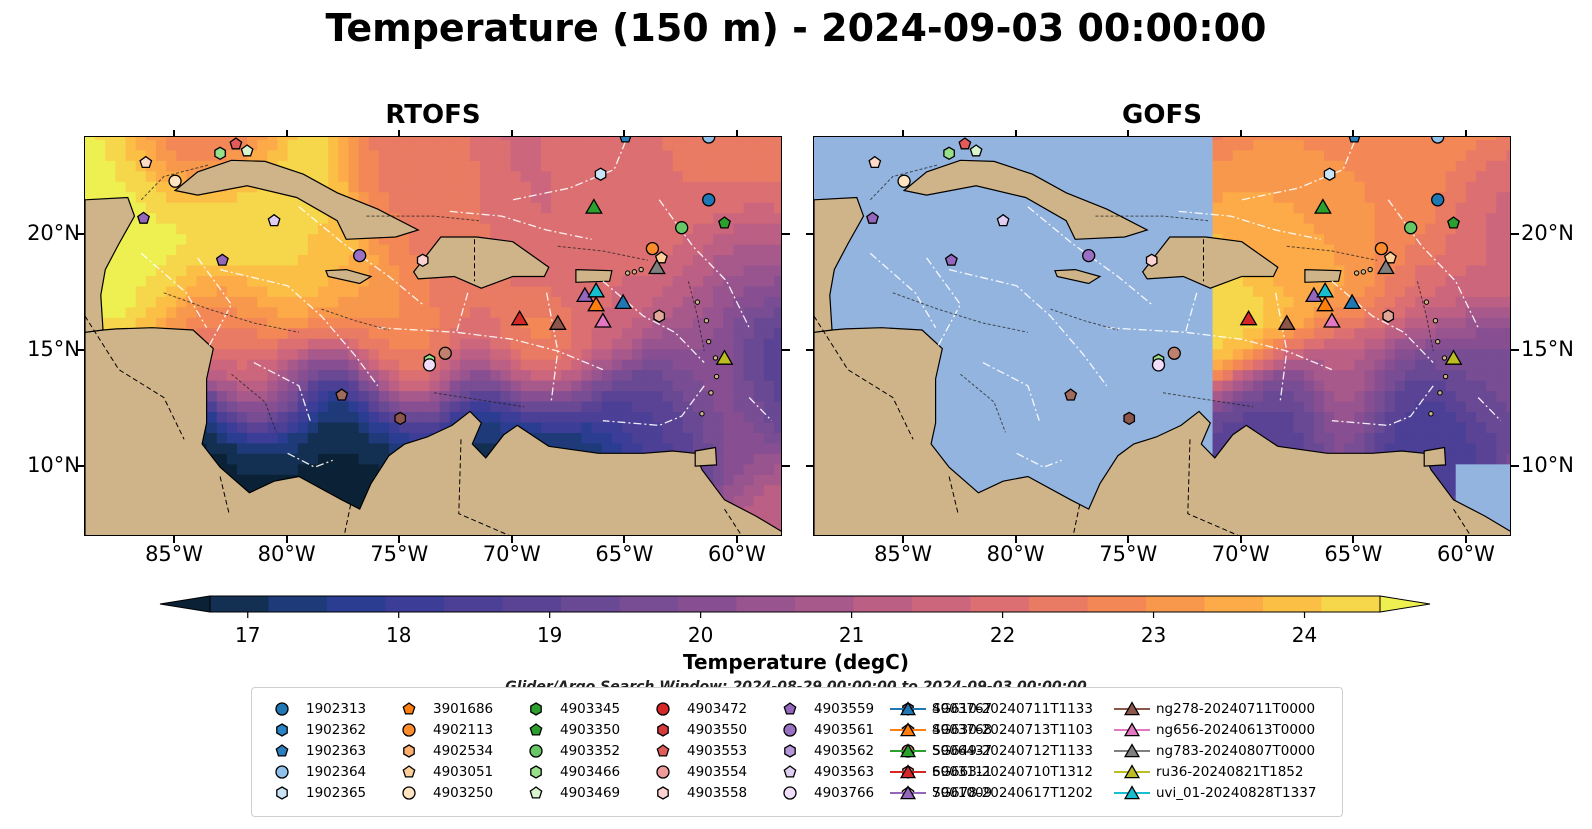 Image resolution: width=1592 pixels, height=829 pixels. What do you see at coordinates (463, 730) in the screenshot?
I see `legend-label: 4902113` at bounding box center [463, 730].